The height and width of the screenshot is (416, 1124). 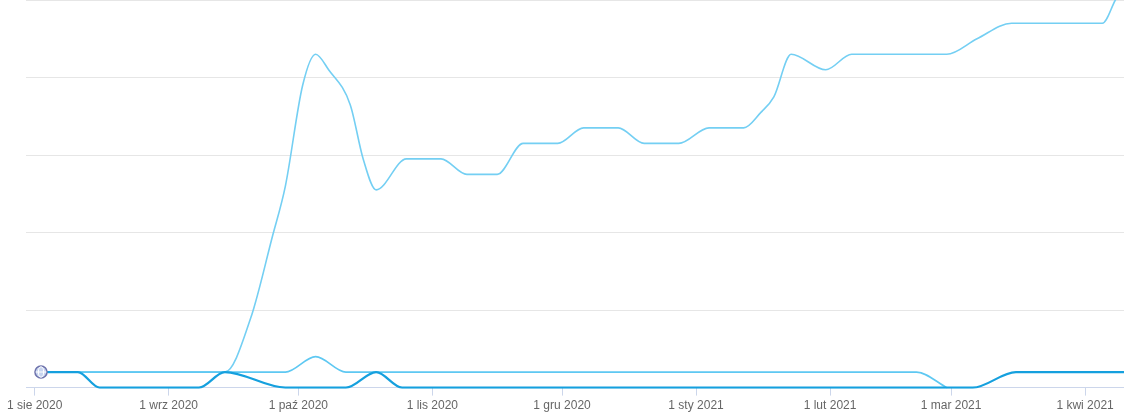 I want to click on x-tick-label: 1 sie 2020, so click(x=34, y=405).